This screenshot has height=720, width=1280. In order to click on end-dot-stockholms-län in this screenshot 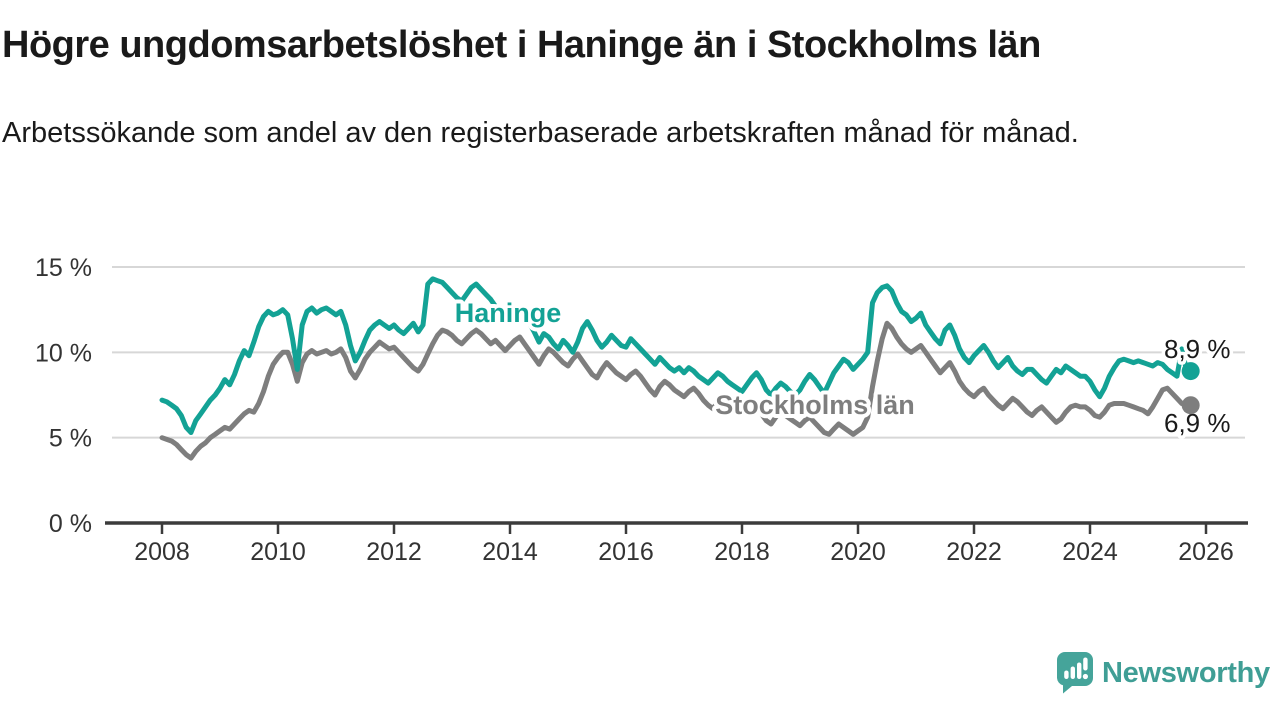, I will do `click(1190, 405)`.